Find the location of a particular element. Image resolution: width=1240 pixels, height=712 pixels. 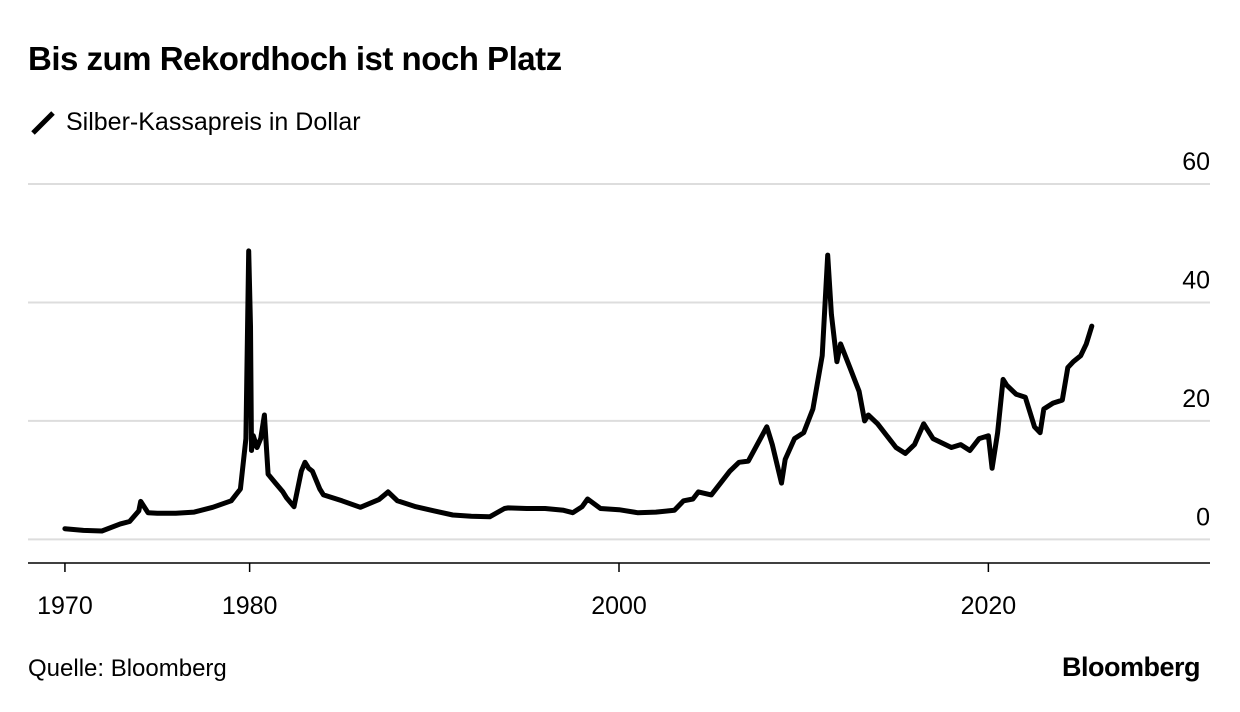

y-tick-label: 20 is located at coordinates (1196, 399).